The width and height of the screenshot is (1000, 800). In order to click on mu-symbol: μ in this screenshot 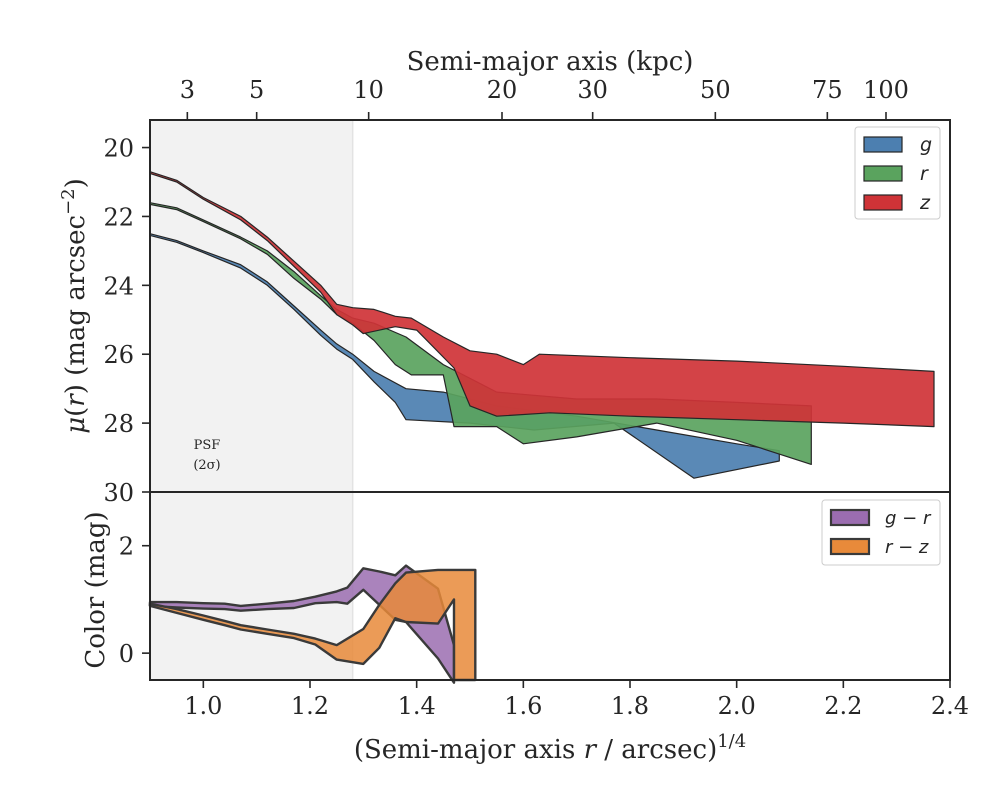, I will do `click(76, 425)`.